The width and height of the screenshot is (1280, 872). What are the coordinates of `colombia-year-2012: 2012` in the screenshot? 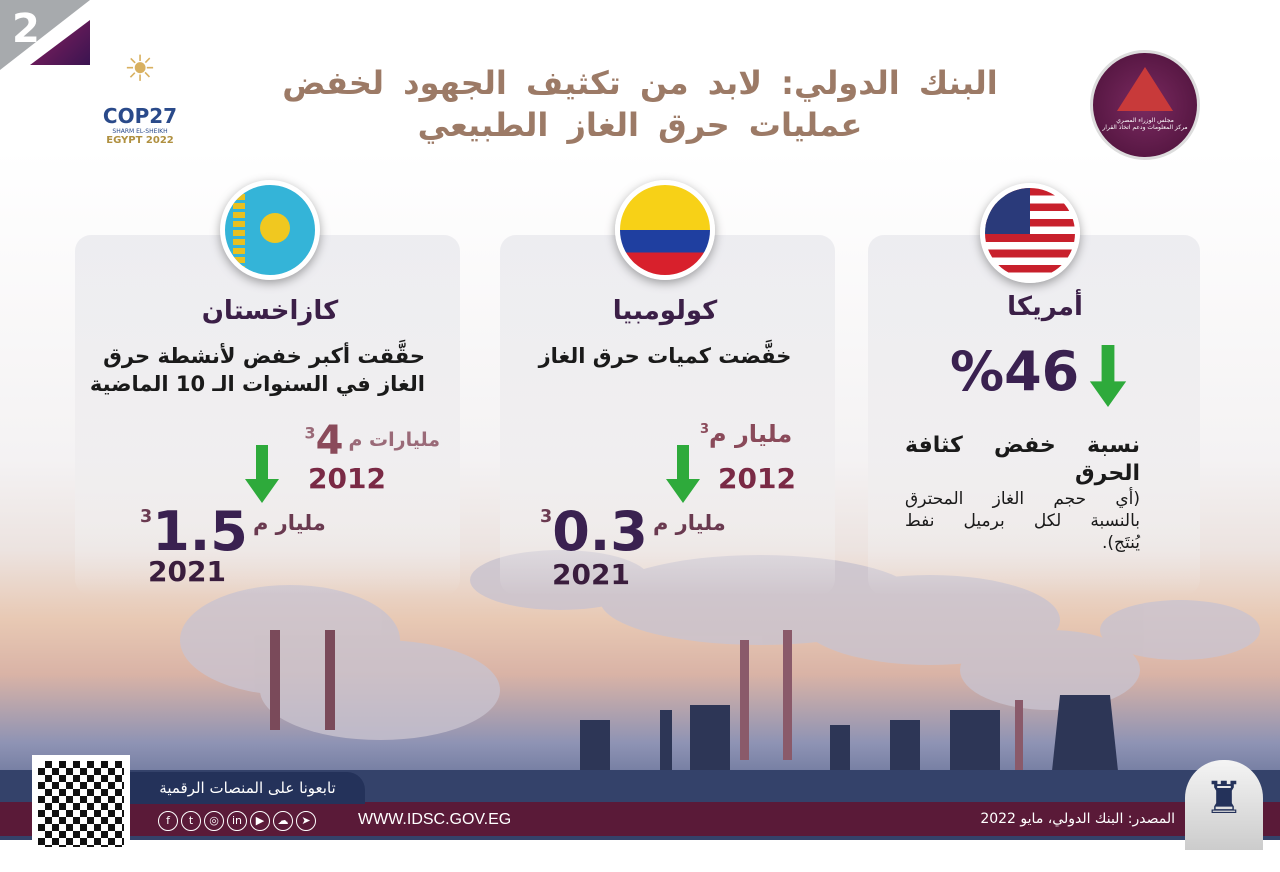 It's located at (757, 478).